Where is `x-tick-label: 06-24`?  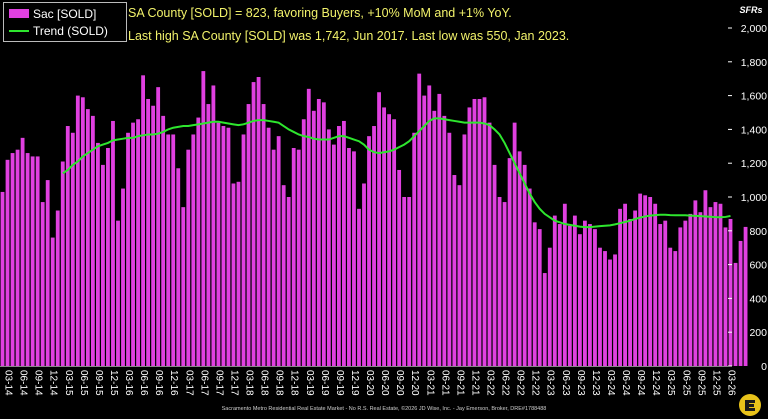 x-tick-label: 06-24 is located at coordinates (625, 383).